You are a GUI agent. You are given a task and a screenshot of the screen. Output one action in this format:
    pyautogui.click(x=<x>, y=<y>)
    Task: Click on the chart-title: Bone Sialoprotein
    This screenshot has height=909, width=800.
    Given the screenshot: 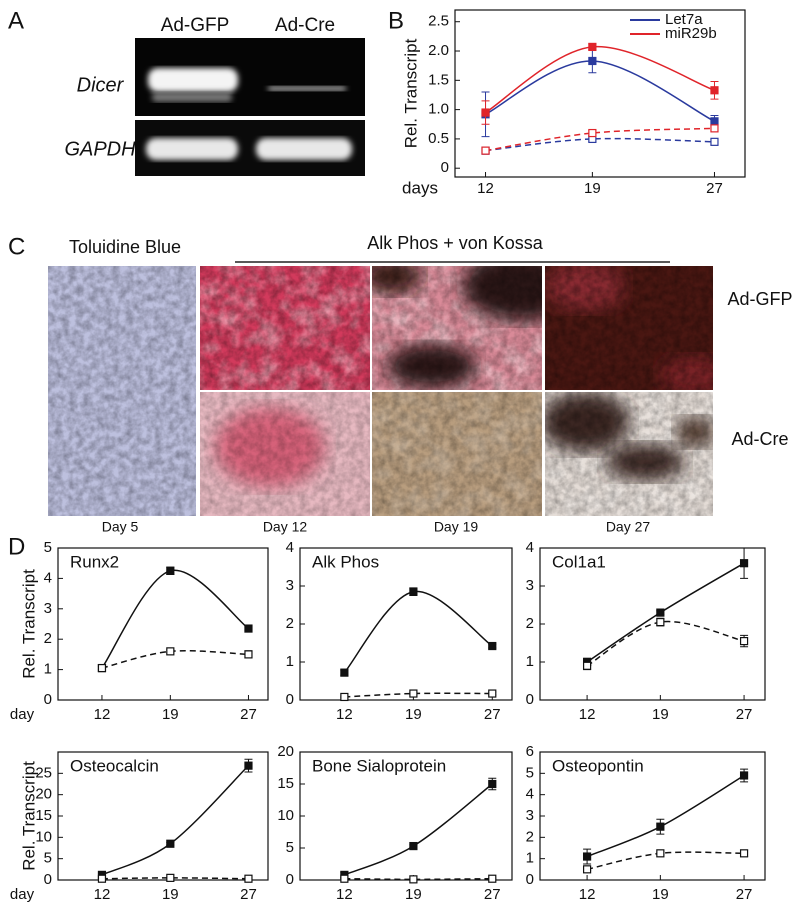 What is the action you would take?
    pyautogui.click(x=379, y=765)
    